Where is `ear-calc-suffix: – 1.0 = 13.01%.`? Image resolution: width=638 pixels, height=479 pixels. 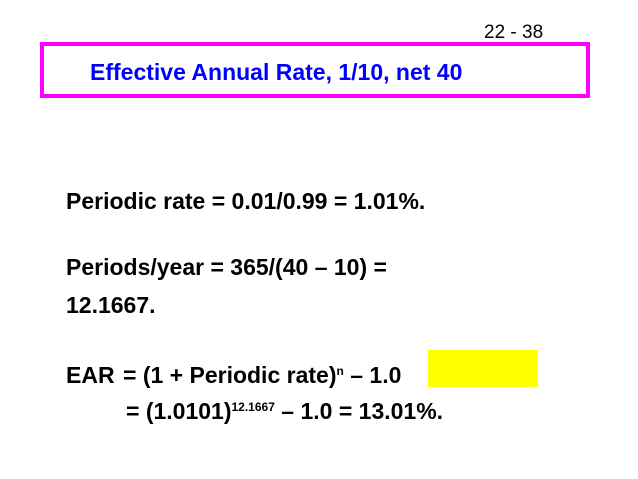
ear-calc-suffix: – 1.0 = 13.01%. is located at coordinates (359, 411).